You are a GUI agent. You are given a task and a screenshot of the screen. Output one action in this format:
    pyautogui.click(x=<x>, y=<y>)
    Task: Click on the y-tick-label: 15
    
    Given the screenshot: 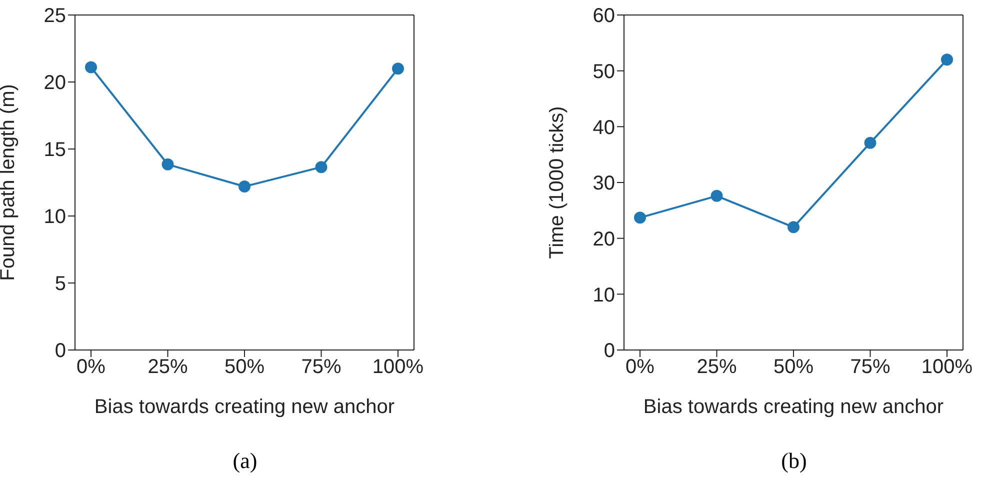 What is the action you would take?
    pyautogui.click(x=55, y=150)
    